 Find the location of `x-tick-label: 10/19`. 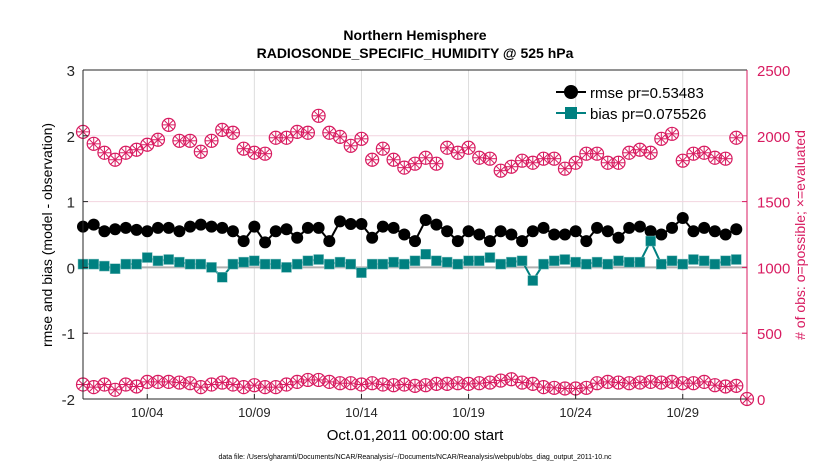

x-tick-label: 10/19 is located at coordinates (468, 412).